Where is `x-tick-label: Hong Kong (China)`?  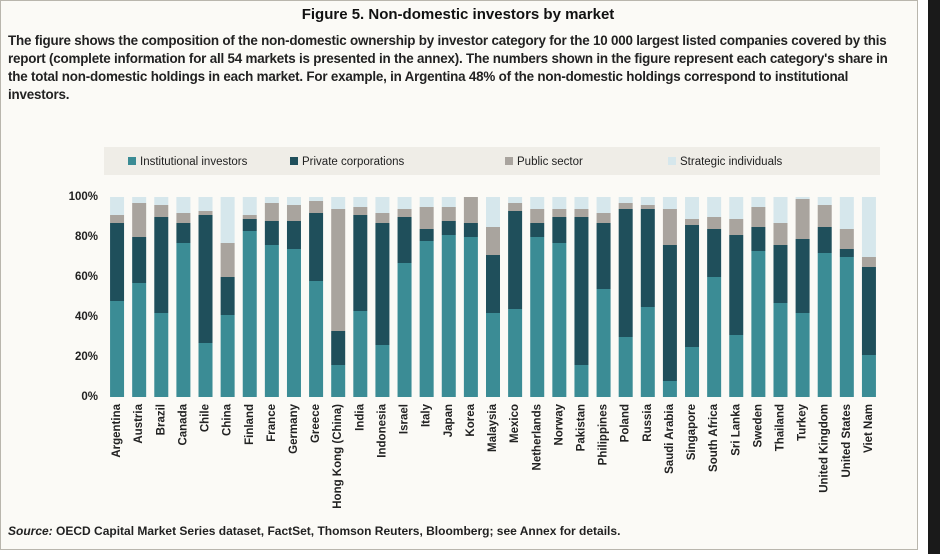
x-tick-label: Hong Kong (China) is located at coordinates (338, 456).